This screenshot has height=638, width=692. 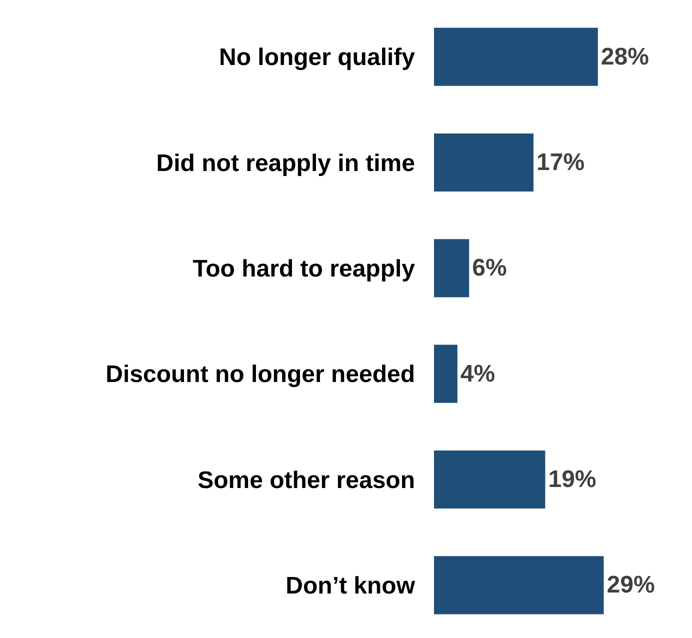 I want to click on y-tick-label: Too hard to reapply, so click(x=304, y=269).